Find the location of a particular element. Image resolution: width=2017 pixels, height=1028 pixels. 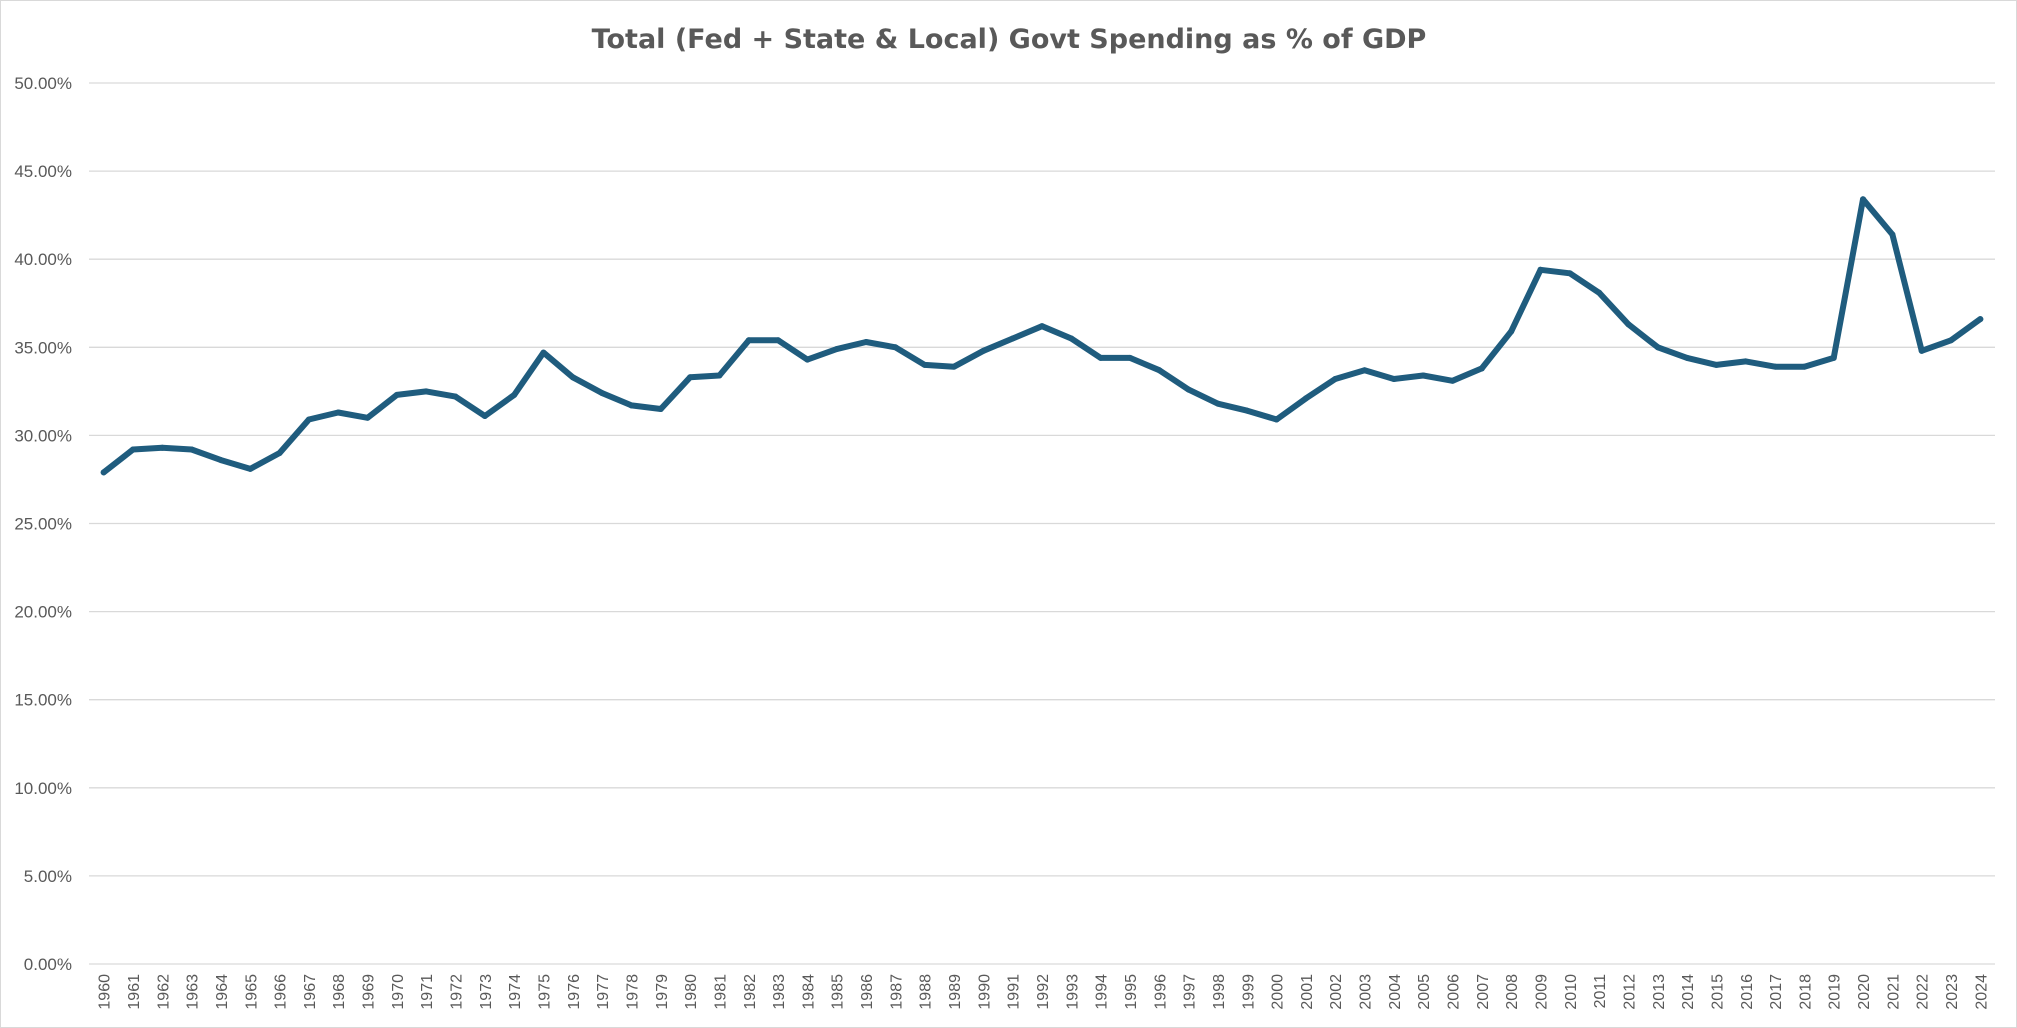

x-tick-label: 2022 is located at coordinates (1923, 992).